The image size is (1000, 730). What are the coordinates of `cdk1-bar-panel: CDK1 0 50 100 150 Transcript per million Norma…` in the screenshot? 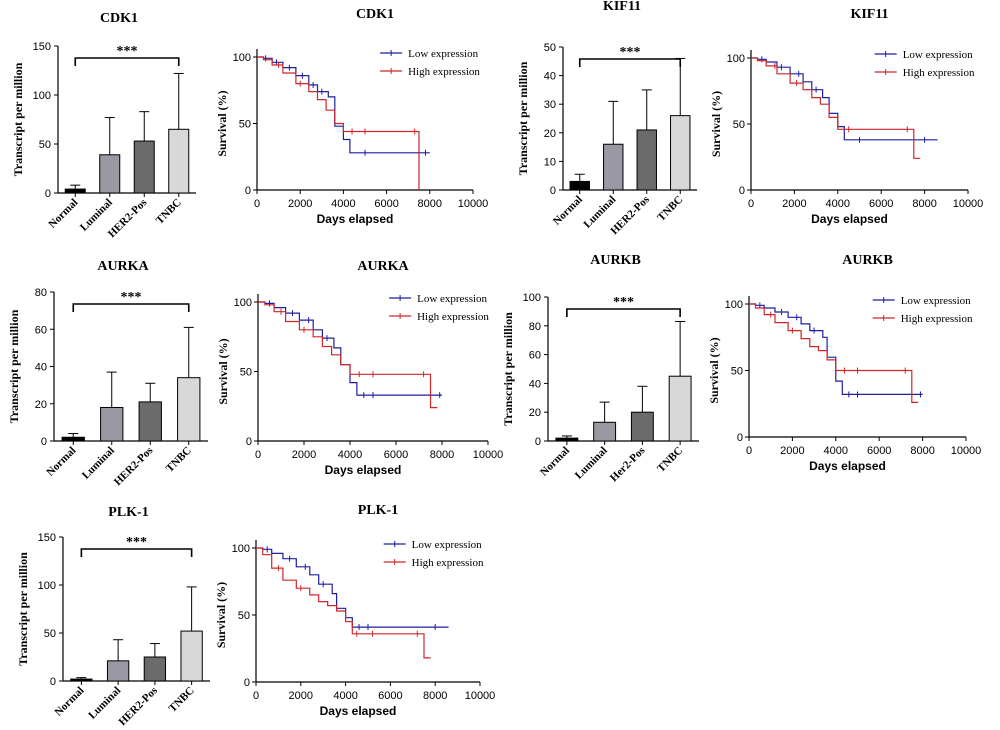 It's located at (103, 125).